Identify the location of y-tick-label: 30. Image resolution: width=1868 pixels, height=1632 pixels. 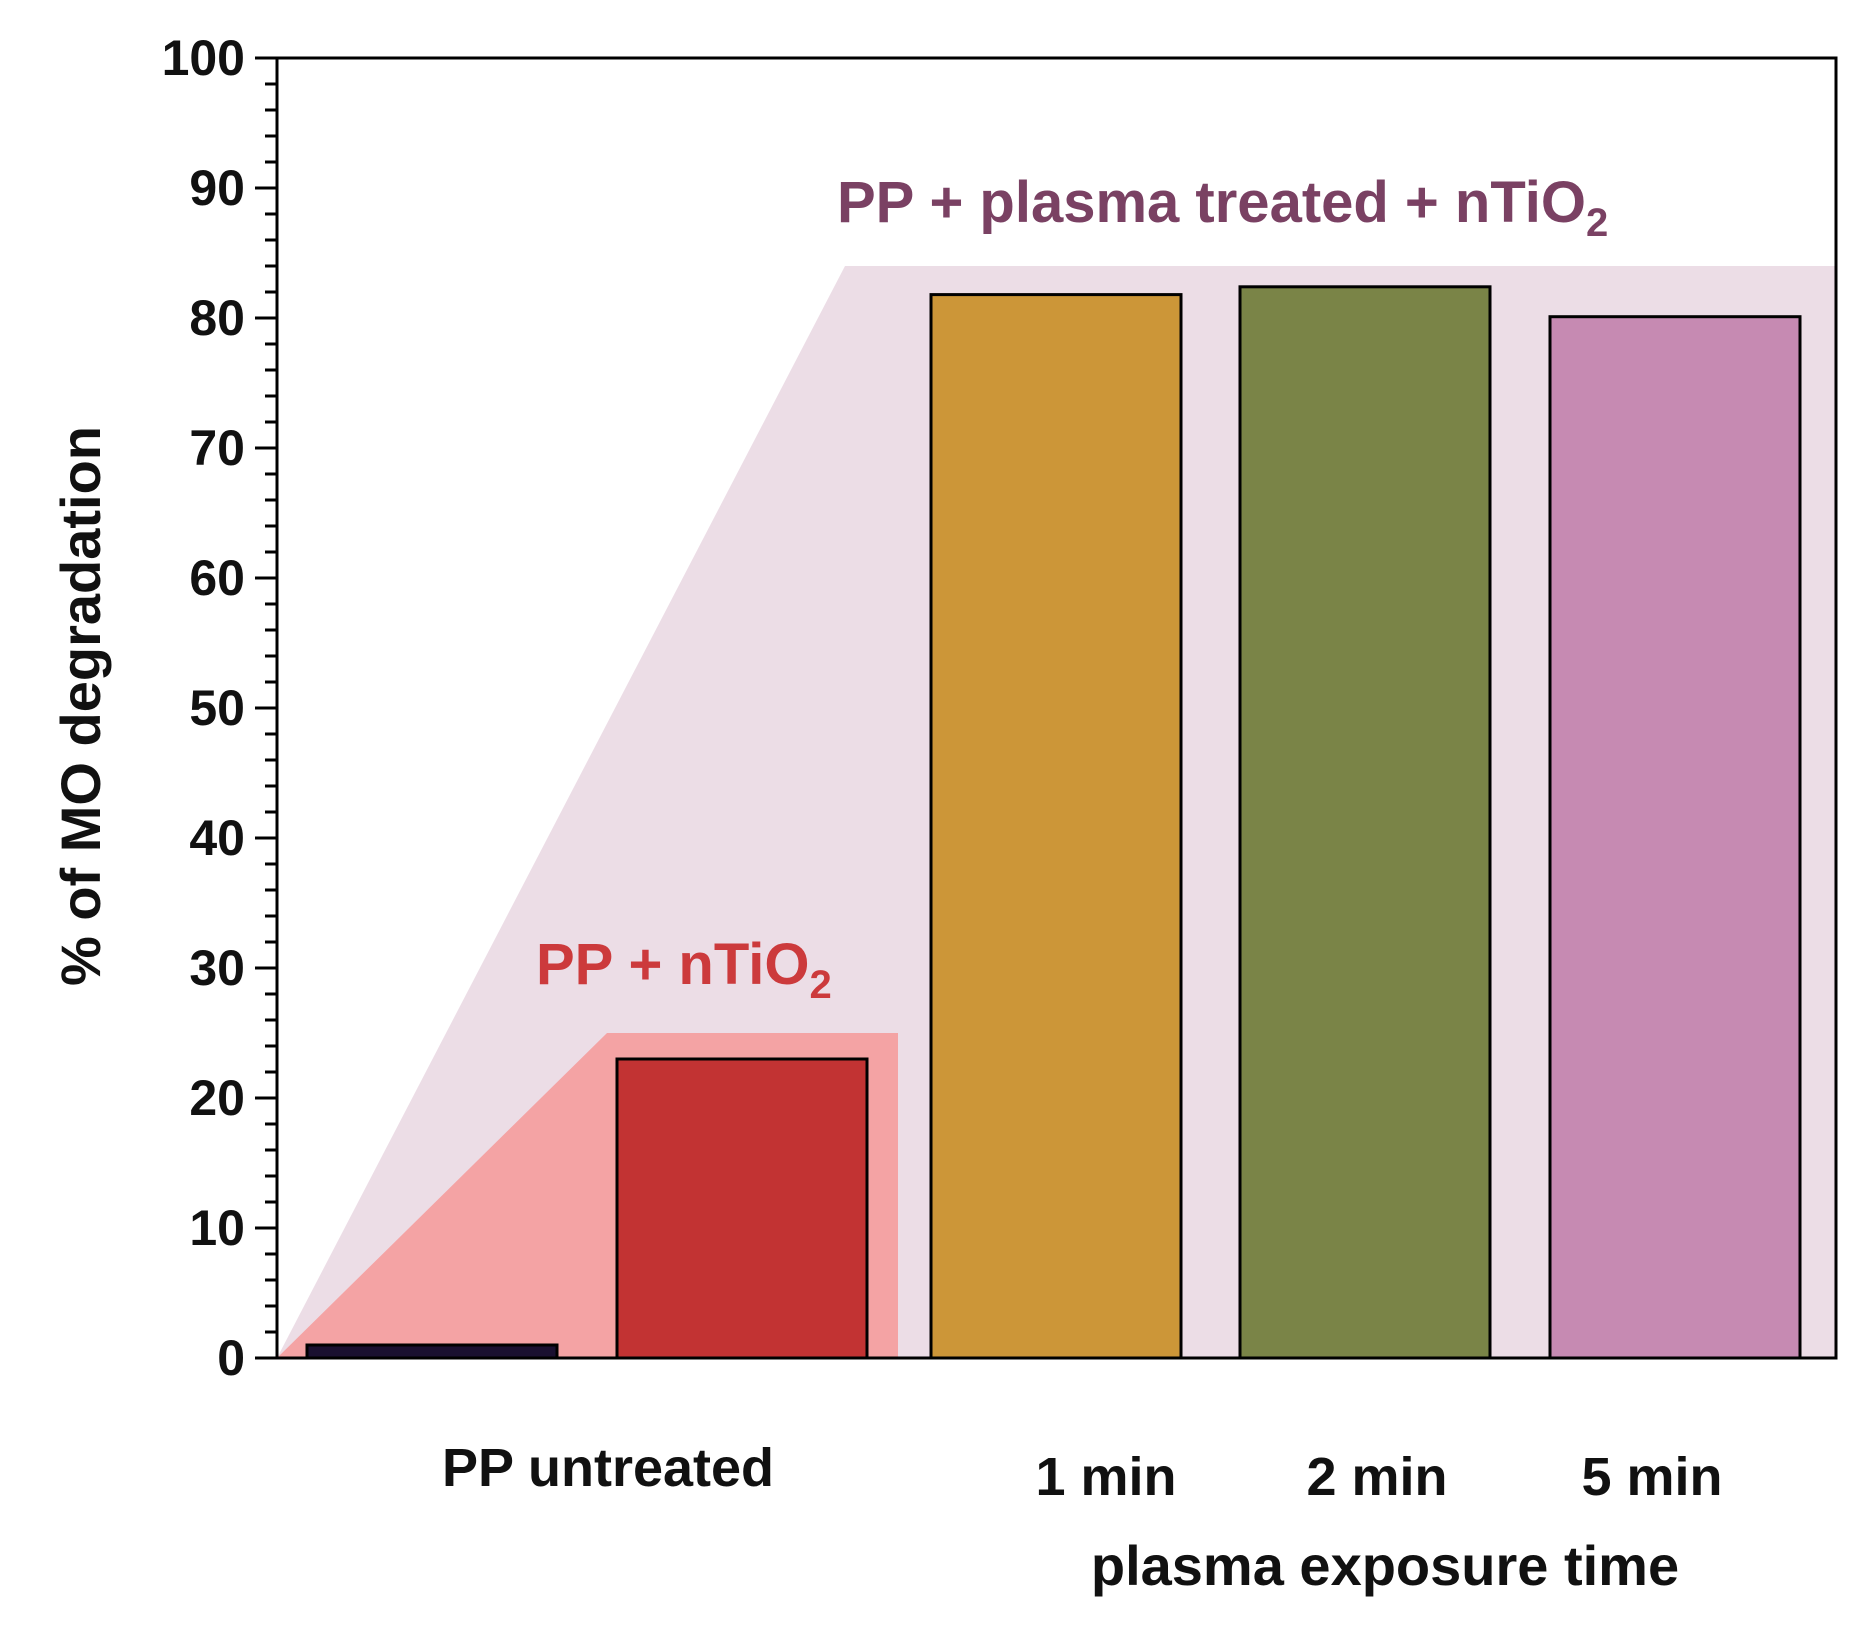
(217, 968).